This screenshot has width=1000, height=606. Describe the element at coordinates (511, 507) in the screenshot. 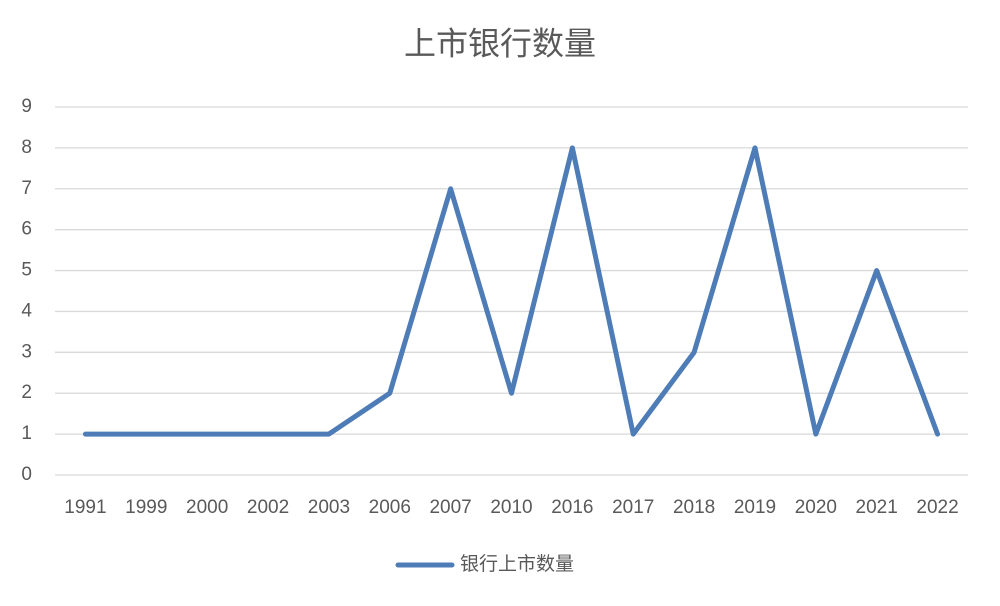

I see `x-tick-label: 2010` at that location.